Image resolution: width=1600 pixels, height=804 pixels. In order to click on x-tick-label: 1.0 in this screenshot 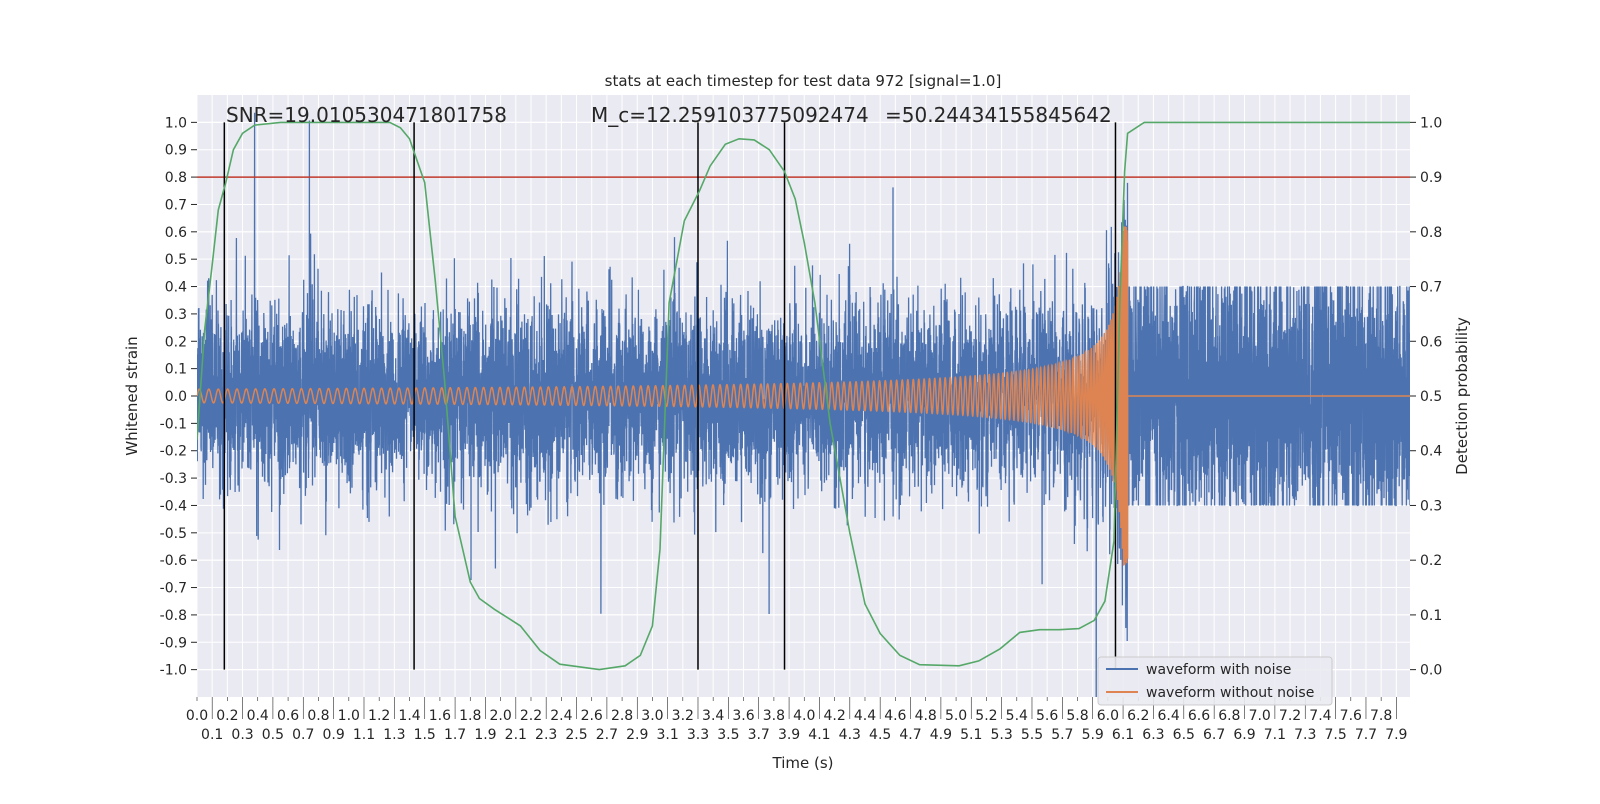, I will do `click(349, 716)`.